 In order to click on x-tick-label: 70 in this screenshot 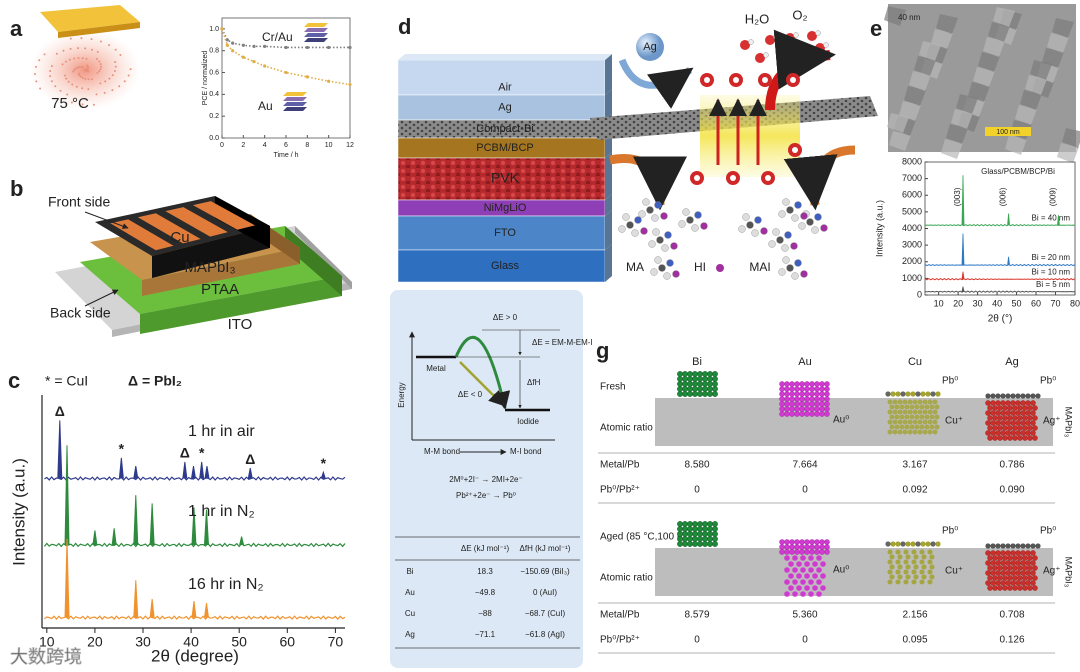, I will do `click(336, 642)`.